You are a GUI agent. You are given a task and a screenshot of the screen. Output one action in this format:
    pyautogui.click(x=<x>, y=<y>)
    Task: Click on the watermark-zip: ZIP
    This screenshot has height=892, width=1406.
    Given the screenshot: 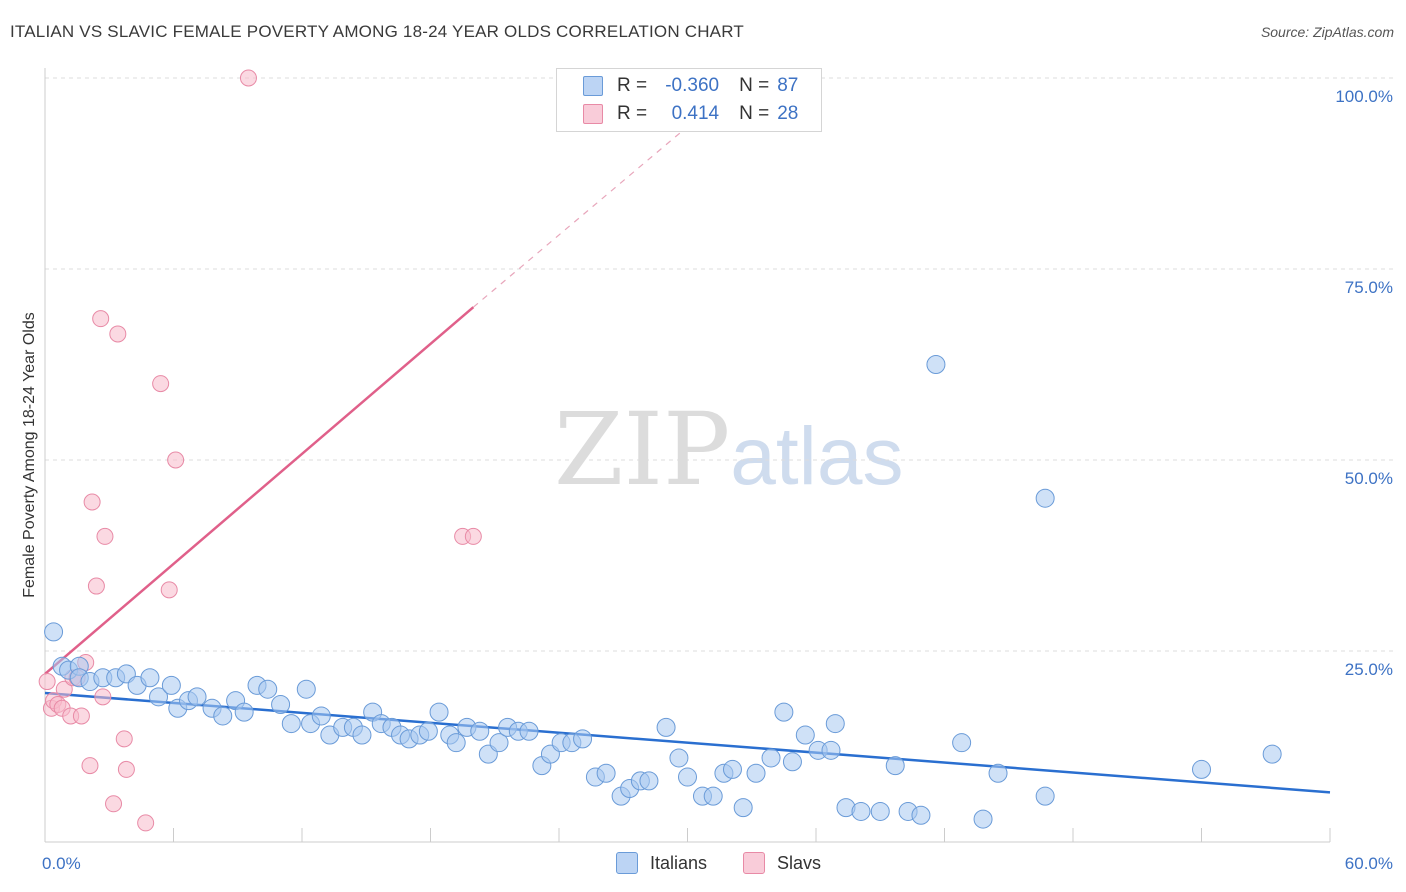 What is the action you would take?
    pyautogui.click(x=642, y=449)
    